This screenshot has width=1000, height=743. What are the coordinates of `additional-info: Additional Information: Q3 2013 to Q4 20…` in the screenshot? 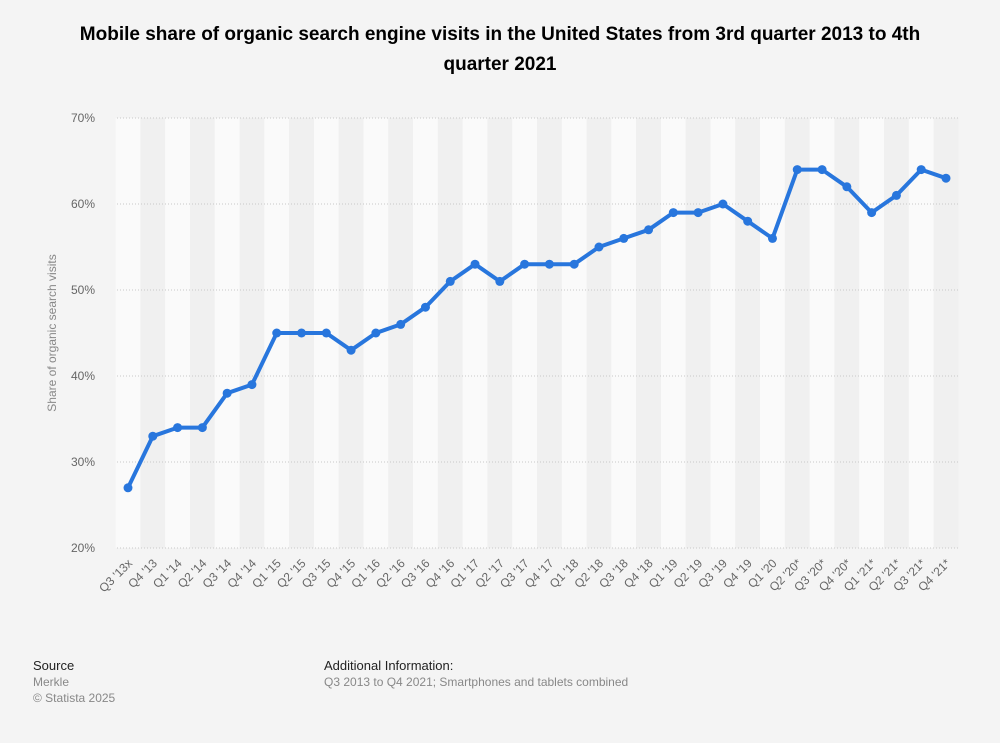 It's located at (476, 674).